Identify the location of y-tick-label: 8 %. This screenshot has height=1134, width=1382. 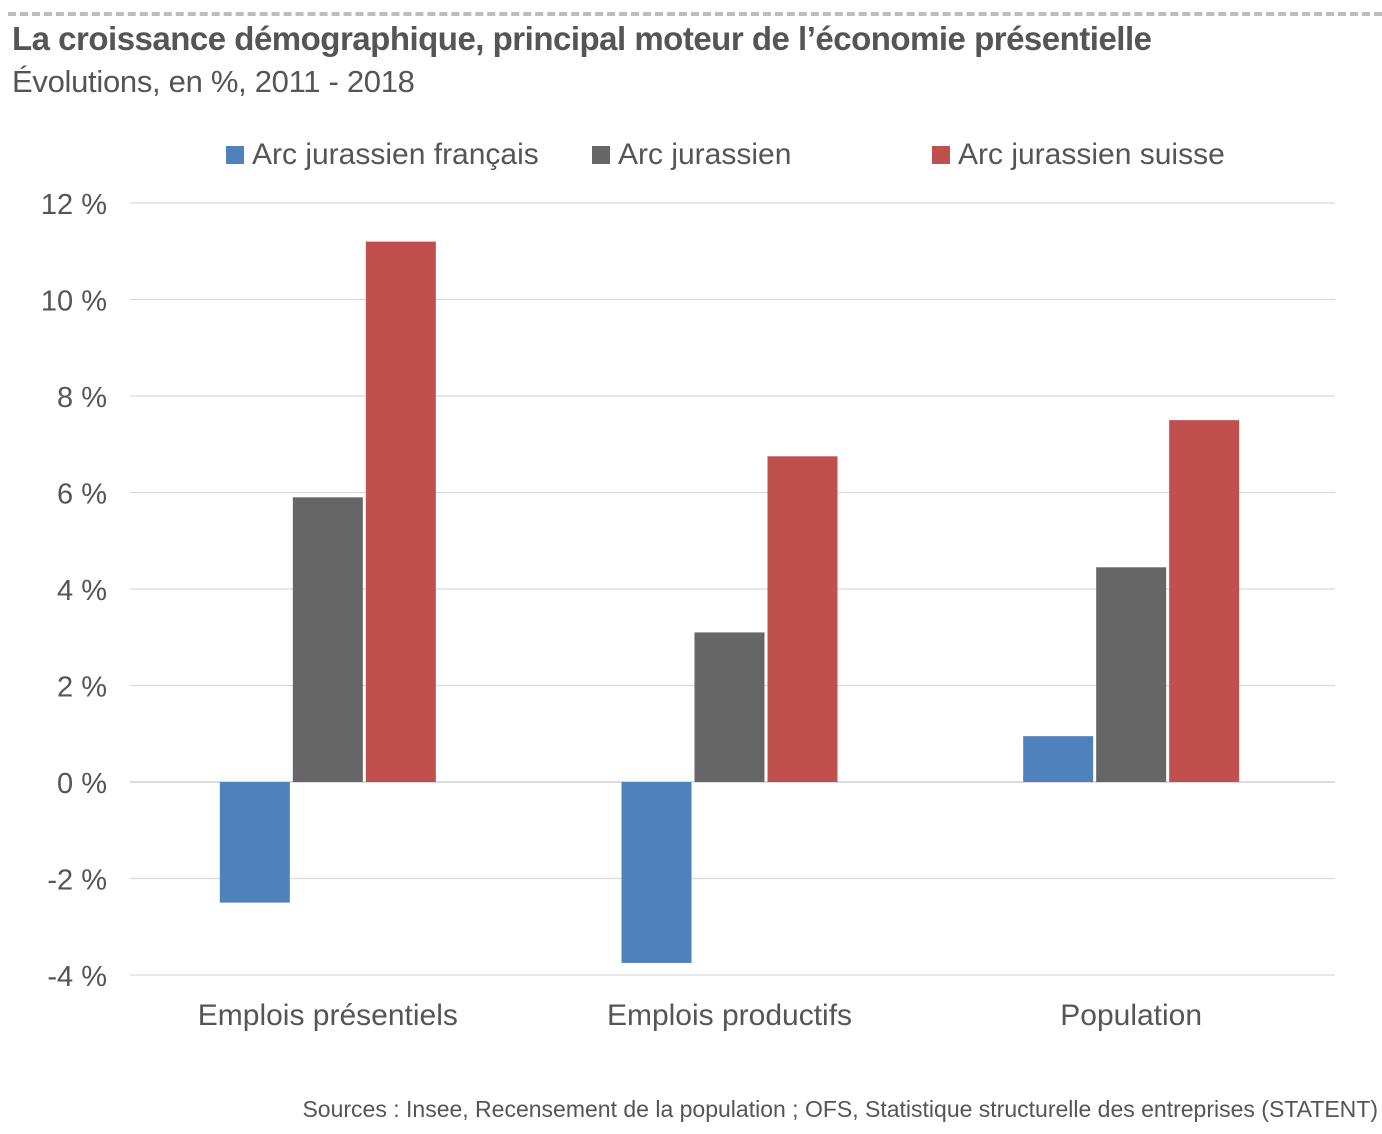
(82, 398).